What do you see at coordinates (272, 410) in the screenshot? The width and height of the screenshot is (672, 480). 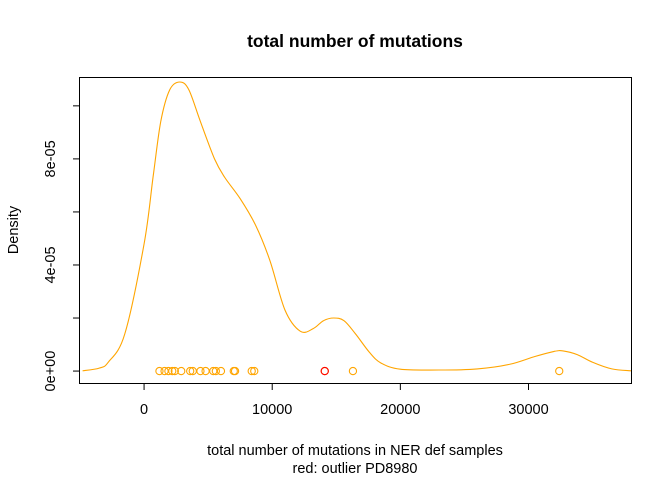 I see `x-tick-label: 10000` at bounding box center [272, 410].